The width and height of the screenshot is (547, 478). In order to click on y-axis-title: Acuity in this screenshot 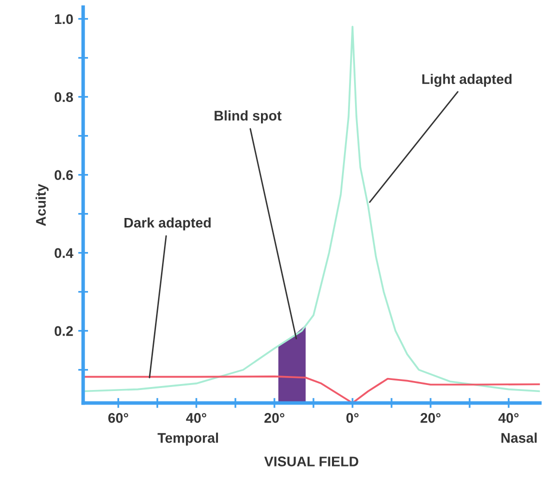, I will do `click(42, 205)`.